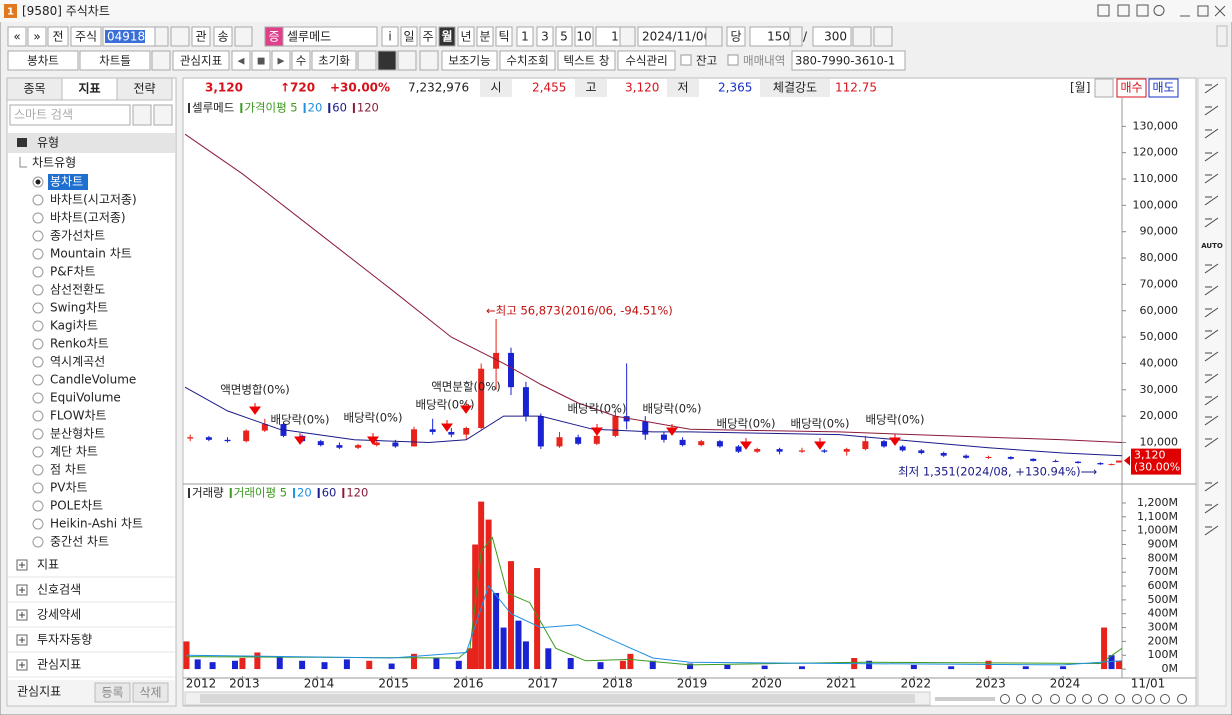  I want to click on search-box, so click(70, 115).